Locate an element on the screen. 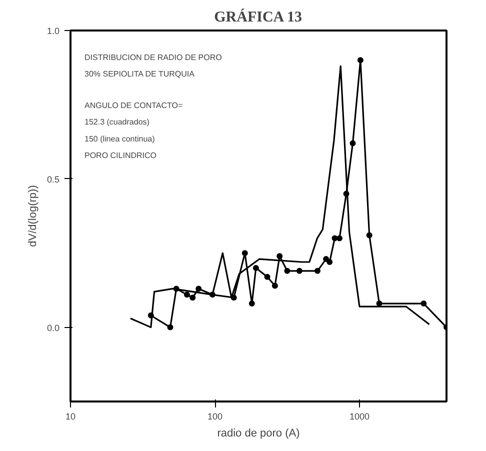 Image resolution: width=486 pixels, height=451 pixels. y-tick-label: 0.0 is located at coordinates (53, 327).